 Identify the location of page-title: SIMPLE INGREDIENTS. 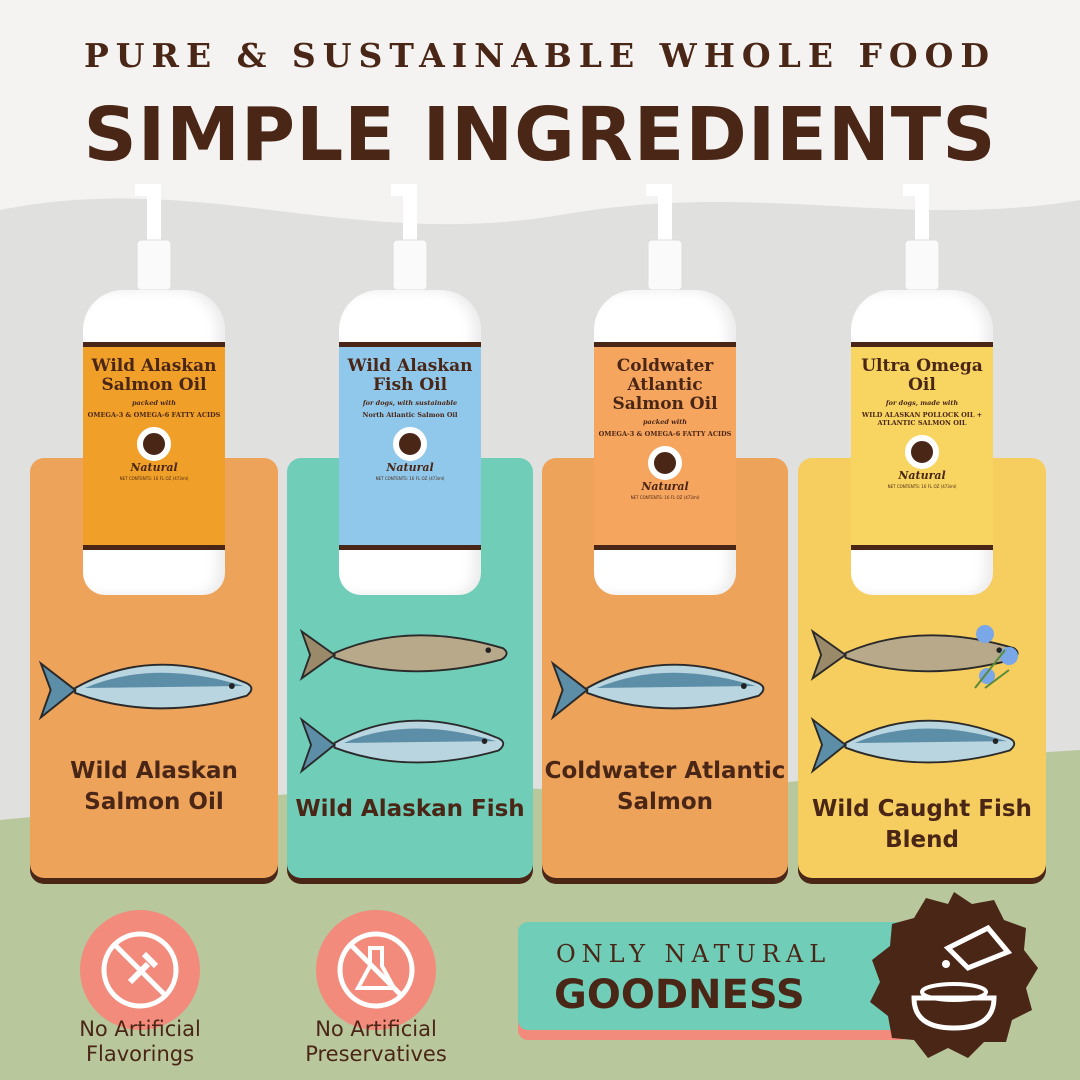
(540, 135).